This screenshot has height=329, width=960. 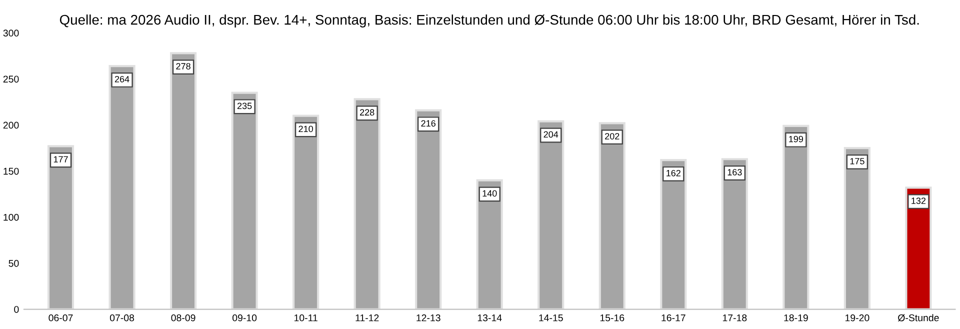 What do you see at coordinates (60, 318) in the screenshot?
I see `x-tick-label: 06-07` at bounding box center [60, 318].